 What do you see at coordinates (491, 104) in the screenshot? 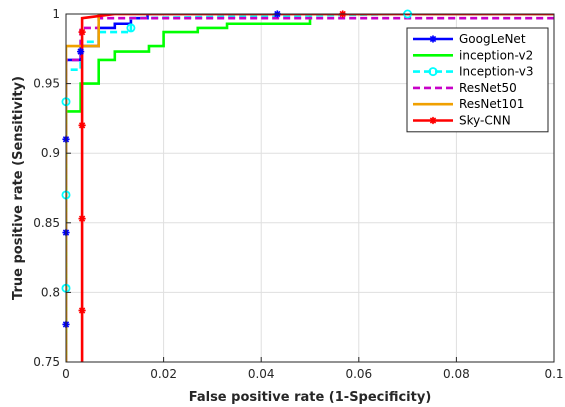
I see `legend-label-resnet101: ResNet101` at bounding box center [491, 104].